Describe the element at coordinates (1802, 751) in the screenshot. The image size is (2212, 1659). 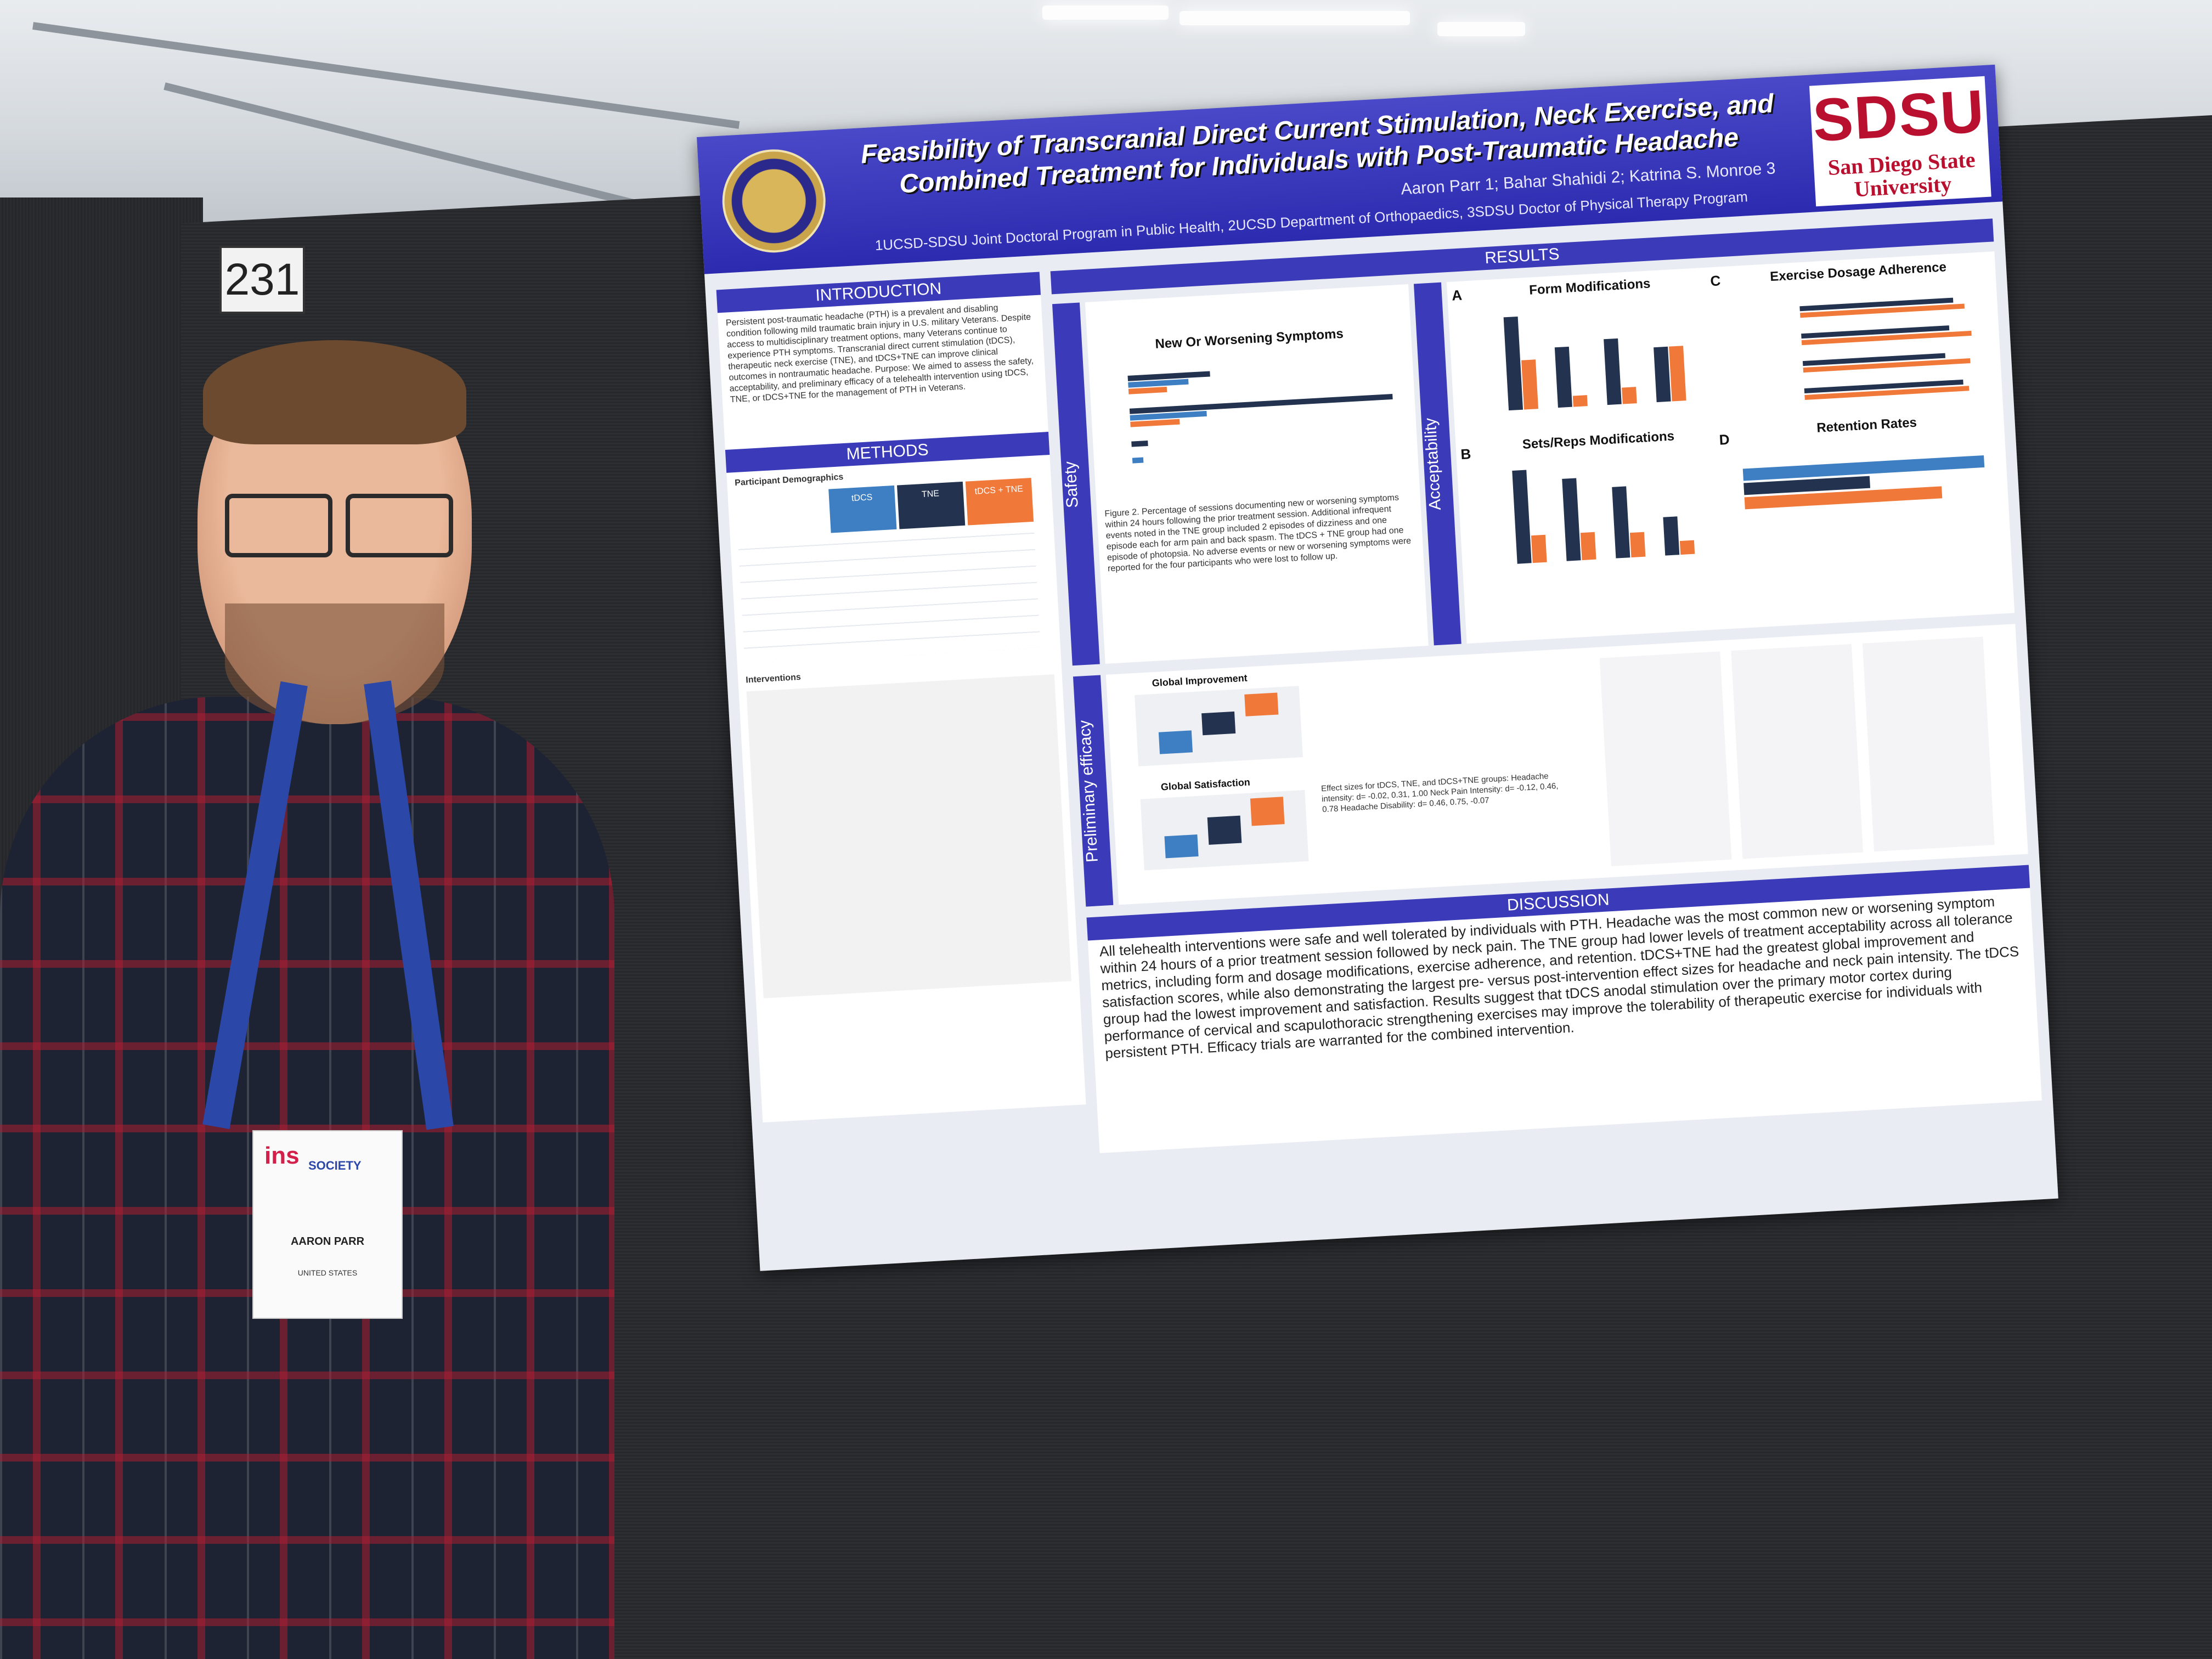
I see `line-plots-grid` at that location.